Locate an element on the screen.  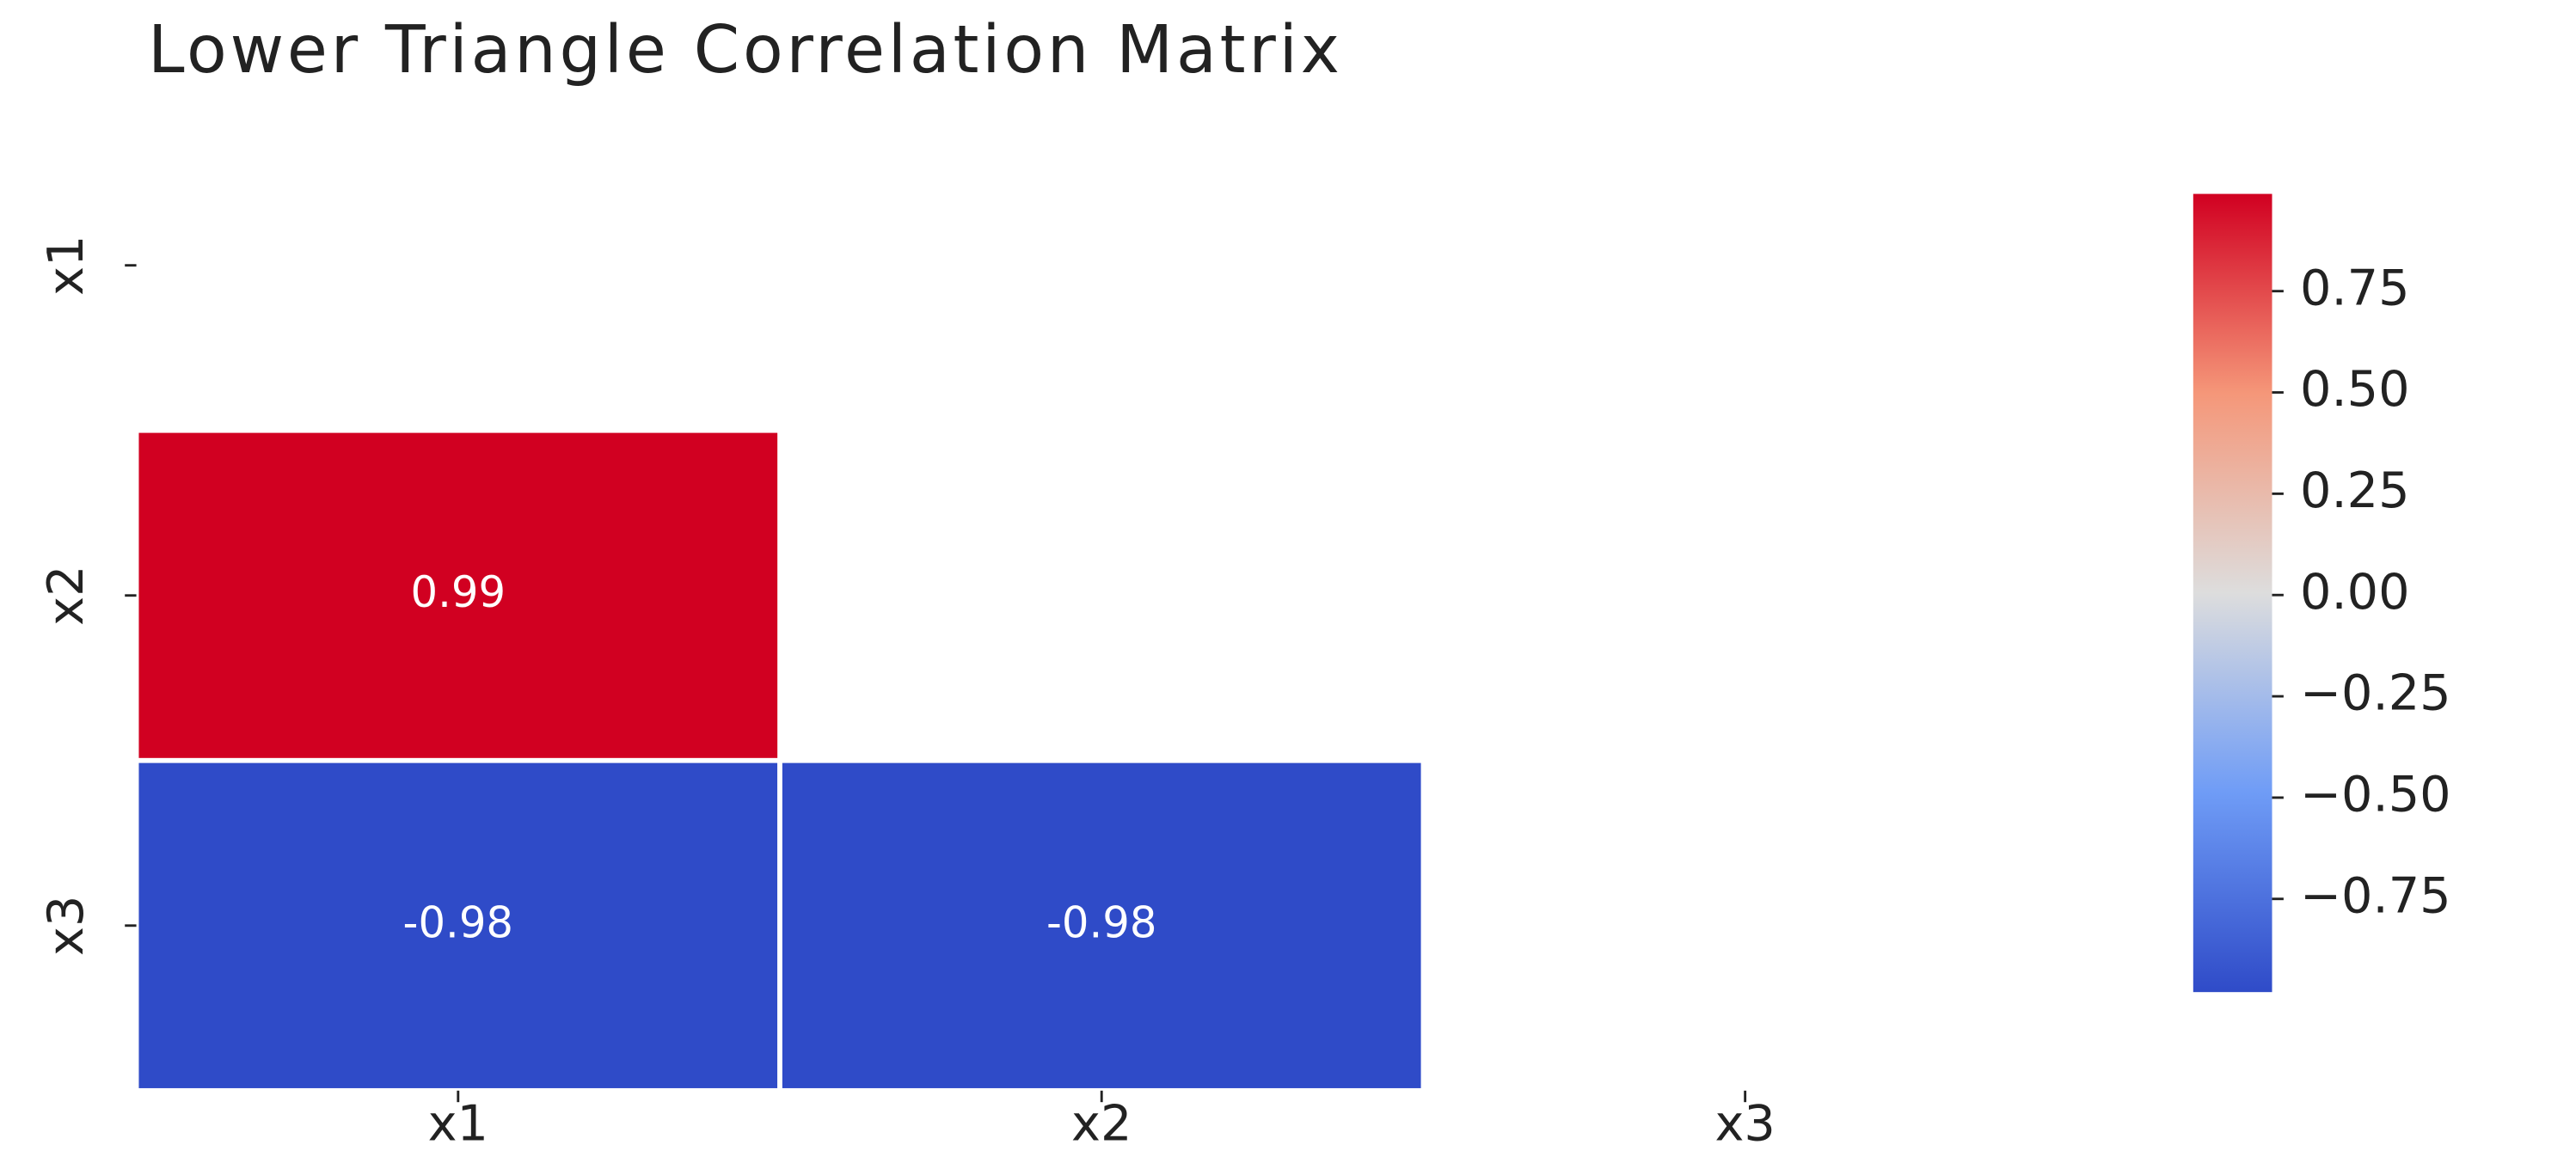
chart-title: Lower Triangle Correlation Matrix is located at coordinates (745, 51).